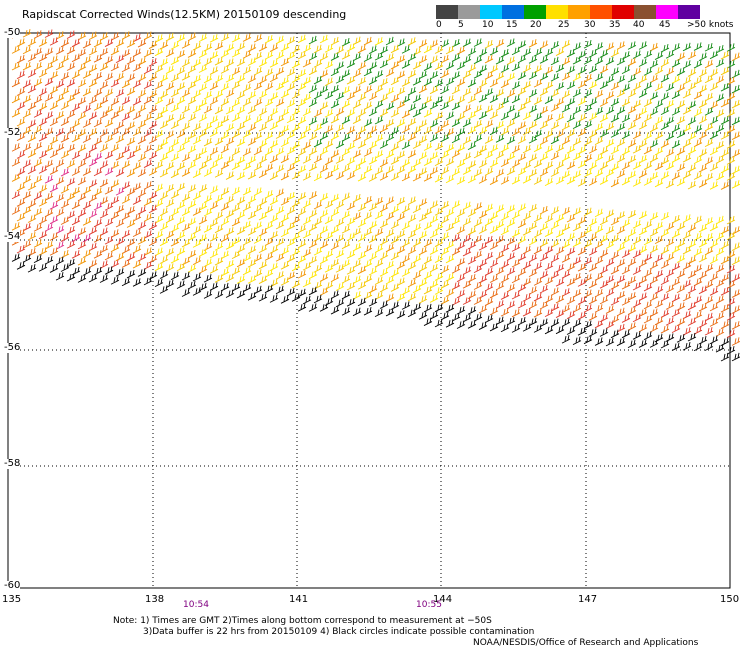 This screenshot has width=740, height=650. Describe the element at coordinates (568, 12) in the screenshot. I see `wind-speed-colorbar` at that location.